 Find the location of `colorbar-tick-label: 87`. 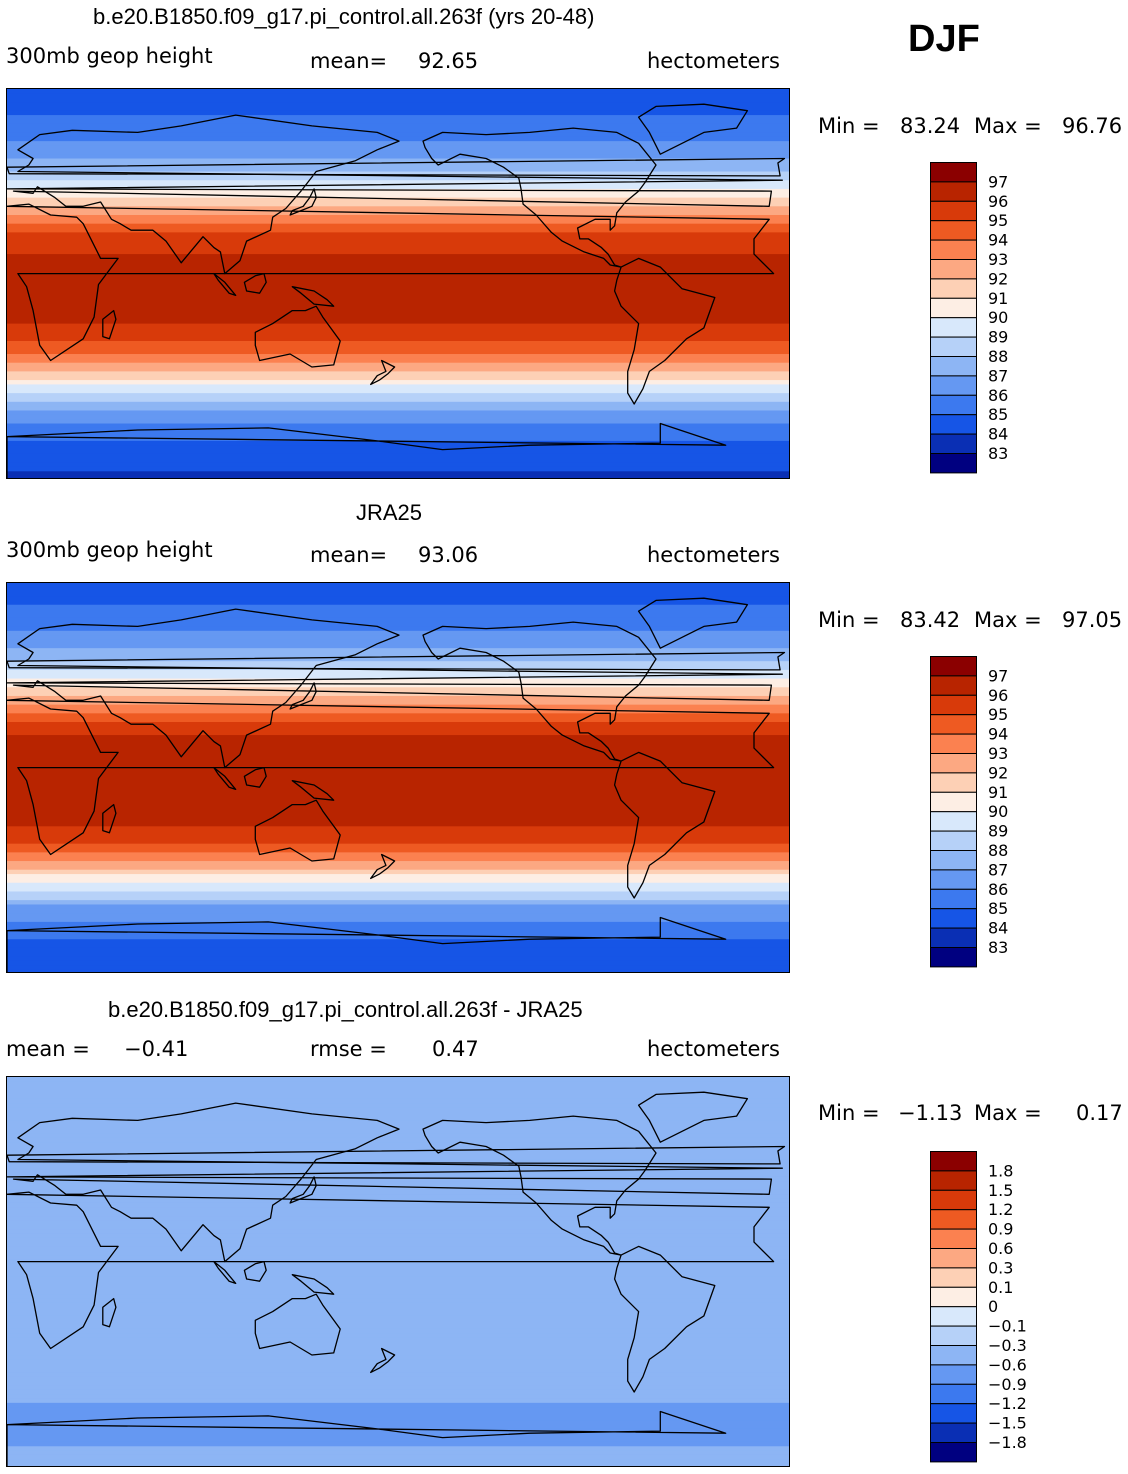

colorbar-tick-label: 87 is located at coordinates (998, 375).